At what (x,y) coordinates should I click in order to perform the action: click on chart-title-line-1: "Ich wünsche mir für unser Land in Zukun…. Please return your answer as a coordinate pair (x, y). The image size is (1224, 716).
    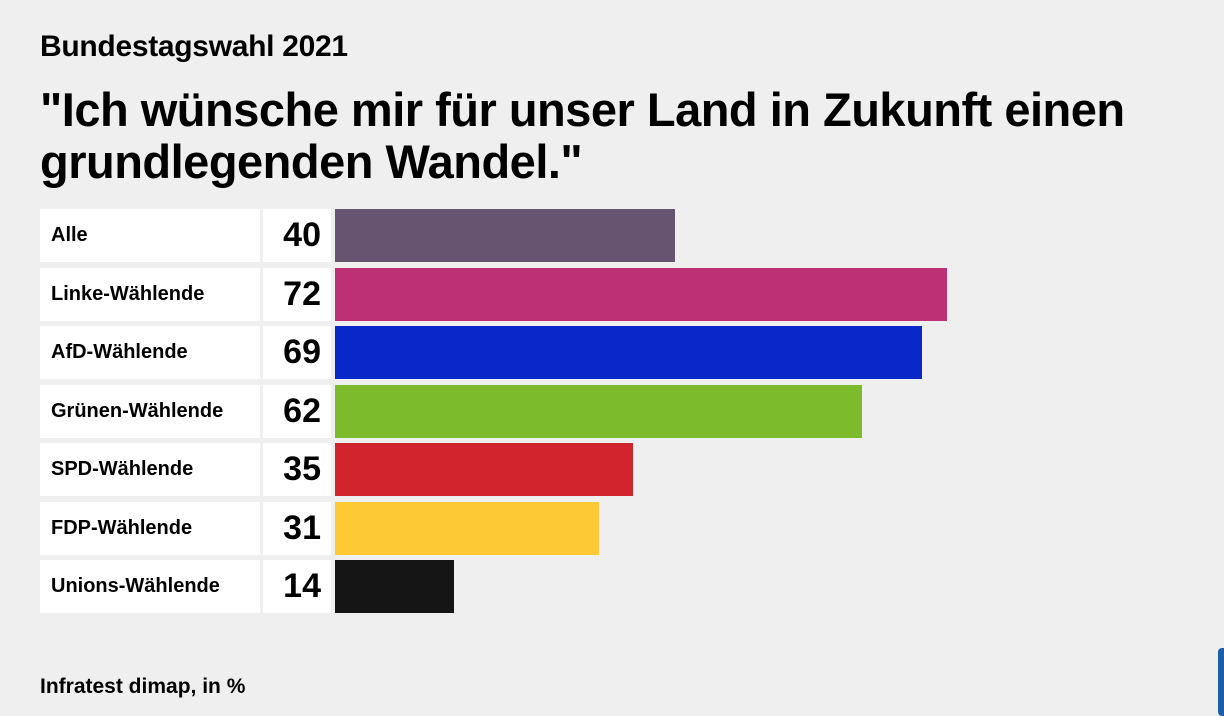
    Looking at the image, I should click on (582, 110).